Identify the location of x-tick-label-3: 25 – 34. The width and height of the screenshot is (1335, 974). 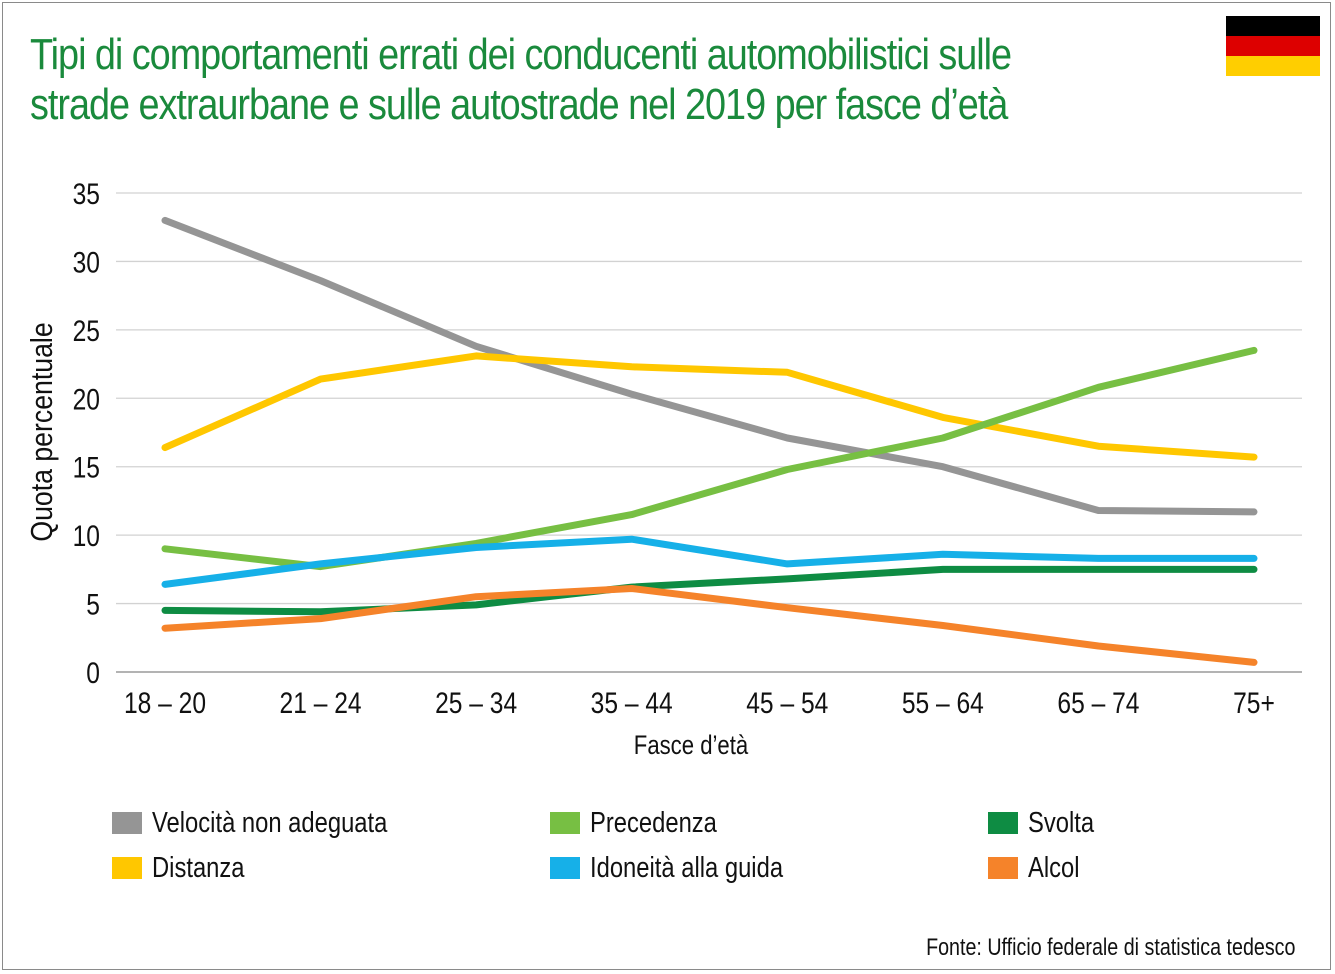
(476, 703).